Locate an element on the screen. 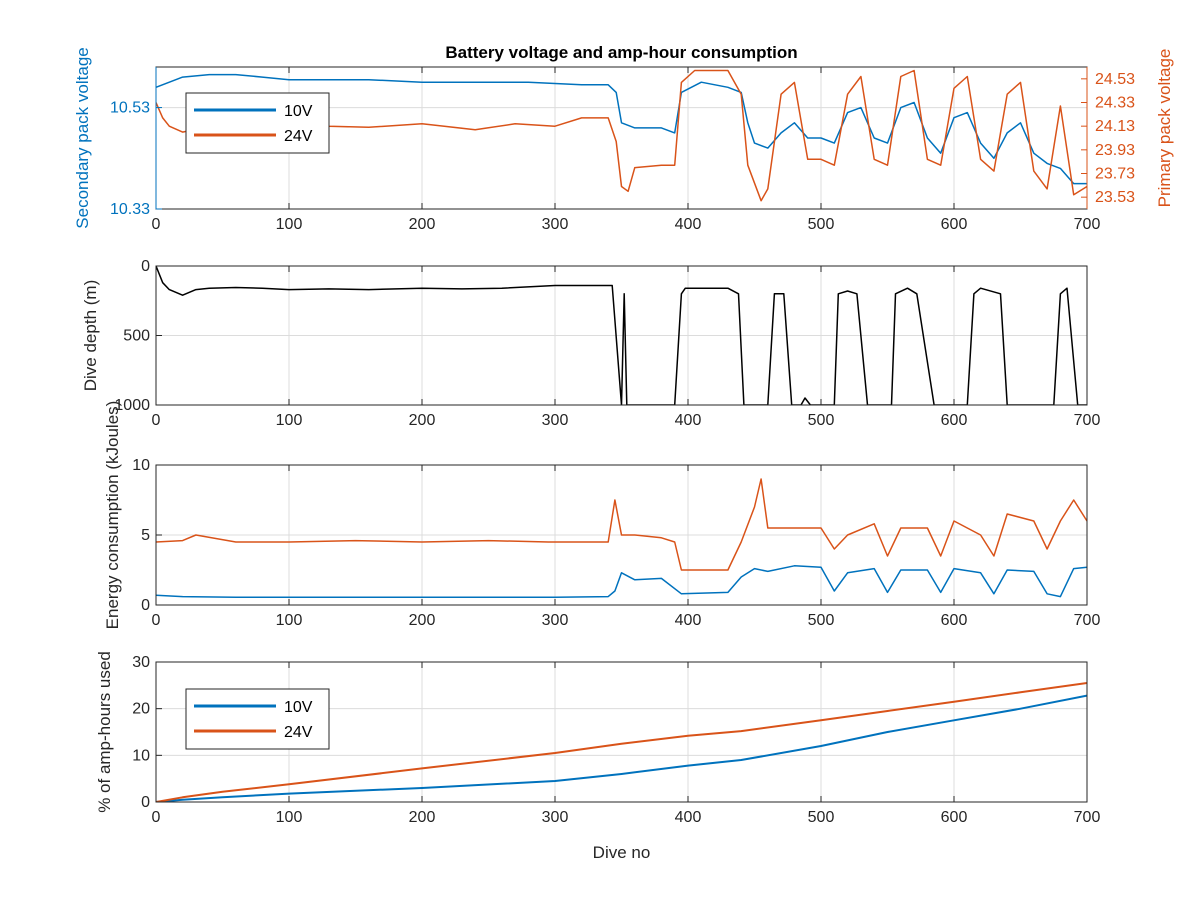 This screenshot has height=900, width=1200. y-tick-label: 500 is located at coordinates (136, 336).